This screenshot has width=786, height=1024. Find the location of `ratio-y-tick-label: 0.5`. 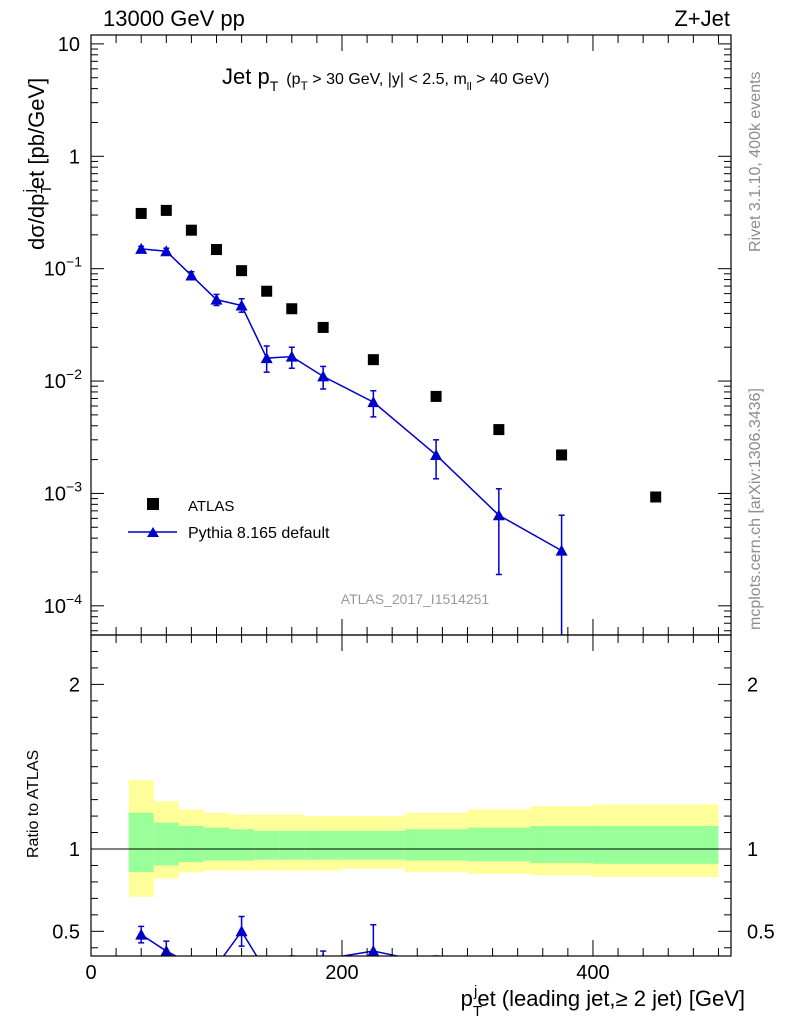

ratio-y-tick-label: 0.5 is located at coordinates (66, 932).